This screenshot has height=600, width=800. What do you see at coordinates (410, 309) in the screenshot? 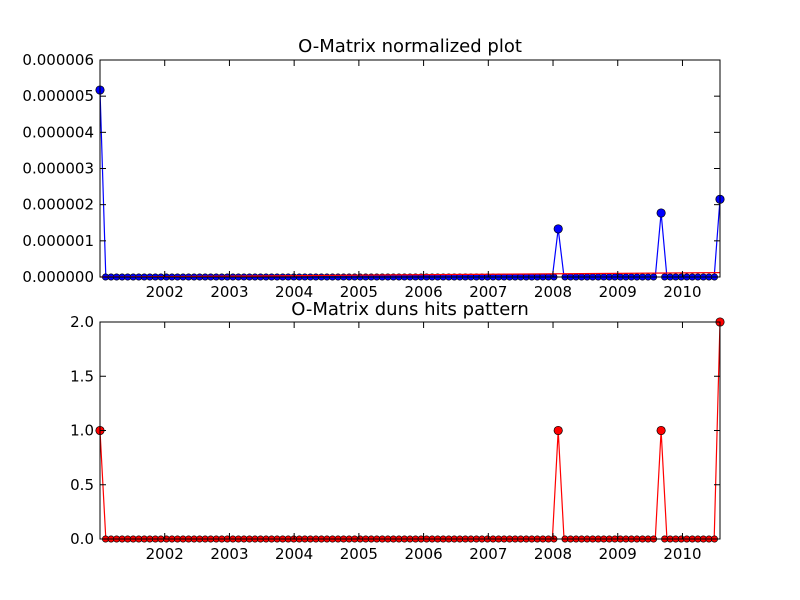
I see `bottom-chart-title: O-Matrix duns hits pattern` at bounding box center [410, 309].